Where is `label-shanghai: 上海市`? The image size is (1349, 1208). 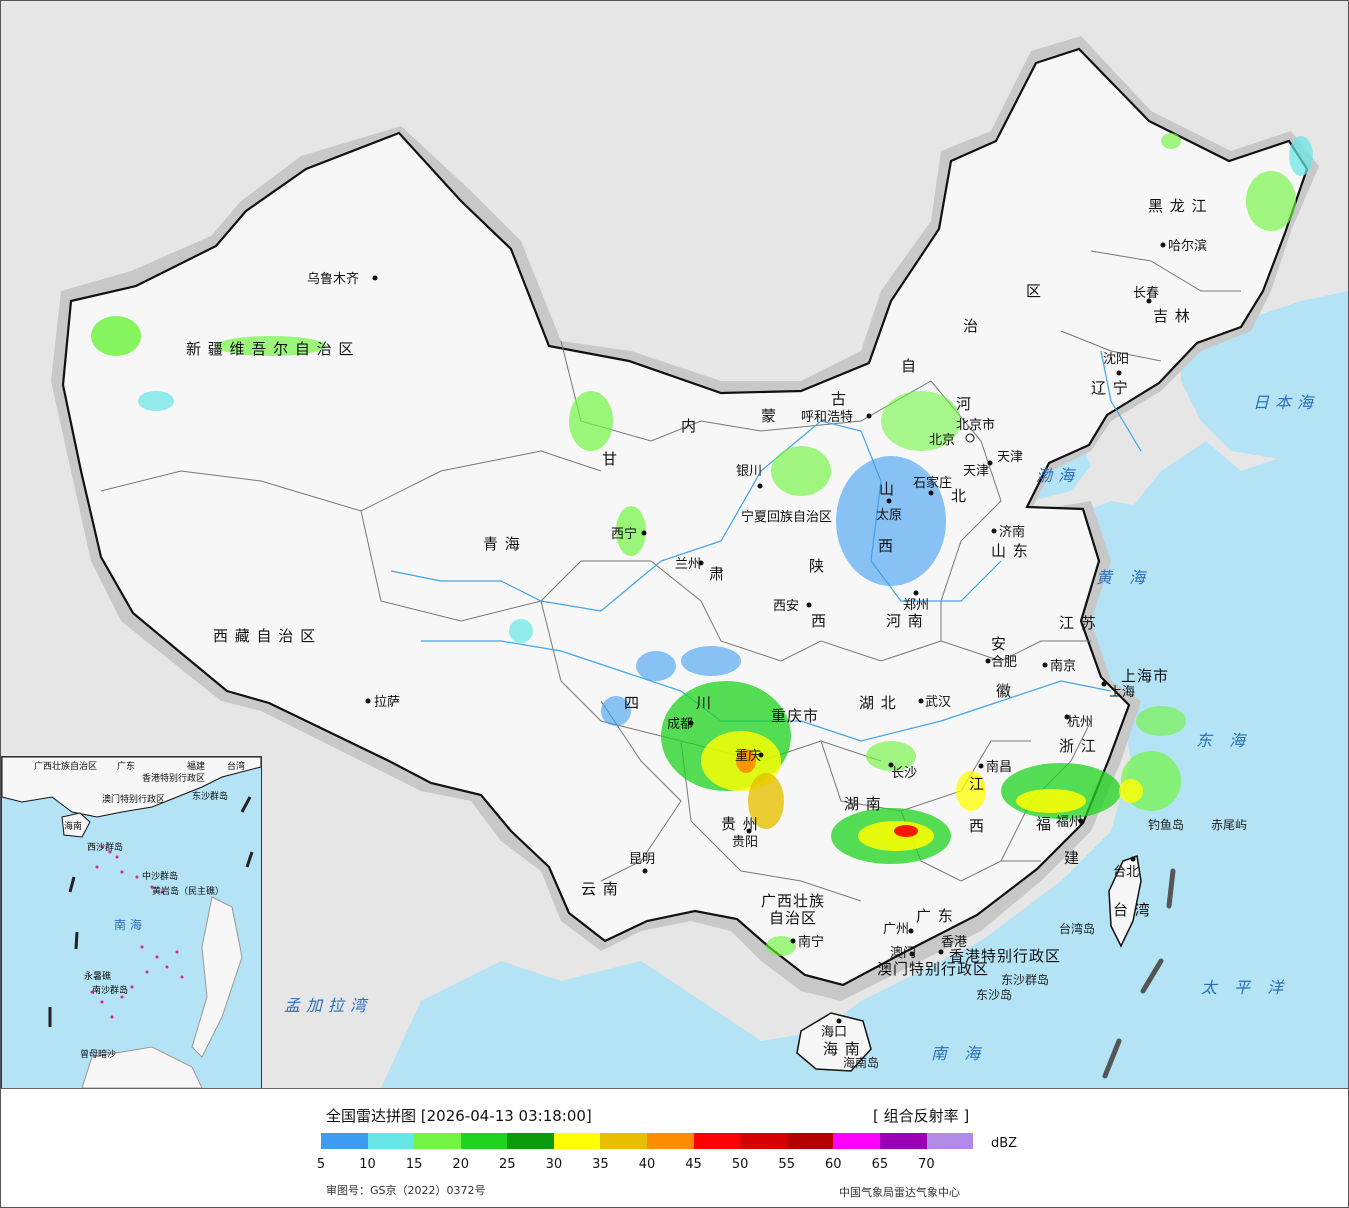 label-shanghai: 上海市 is located at coordinates (1145, 676).